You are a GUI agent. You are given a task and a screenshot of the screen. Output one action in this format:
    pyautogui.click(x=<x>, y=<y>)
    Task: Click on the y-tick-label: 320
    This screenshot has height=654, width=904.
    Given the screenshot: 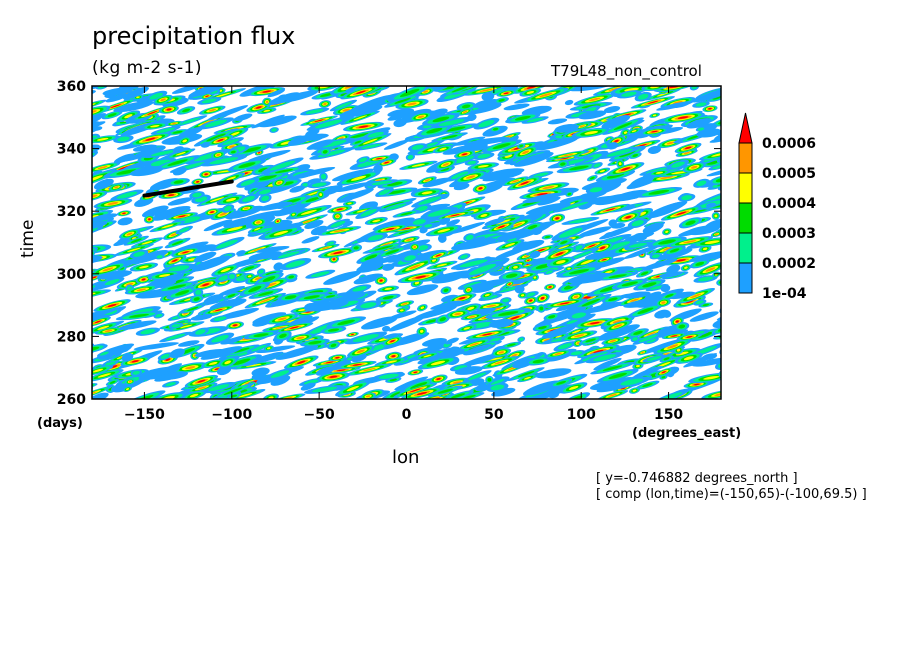 What is the action you would take?
    pyautogui.click(x=71, y=212)
    